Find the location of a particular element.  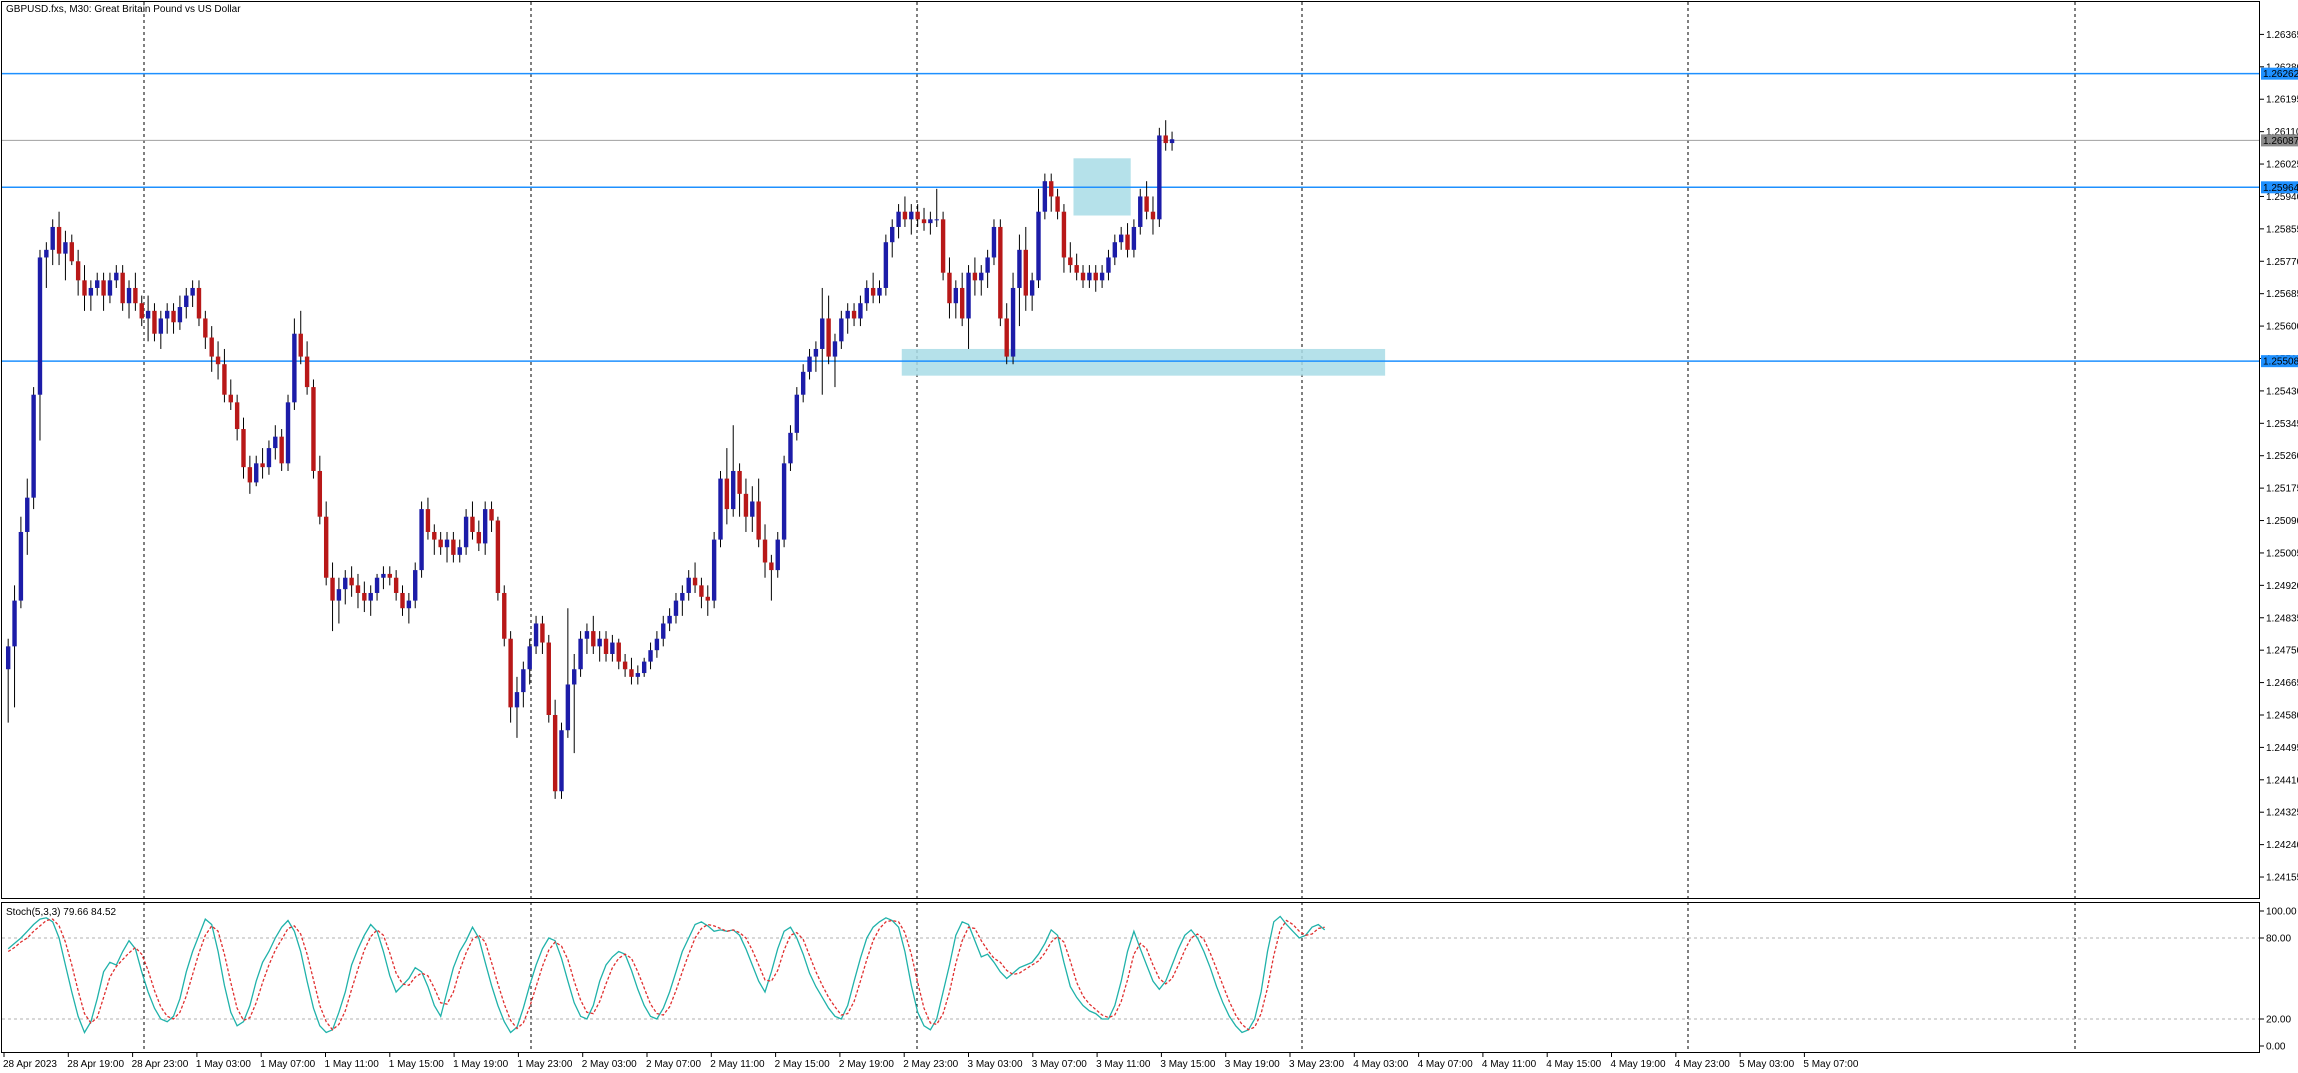

time-tick-label: 1 May 19:00 is located at coordinates (480, 1064).